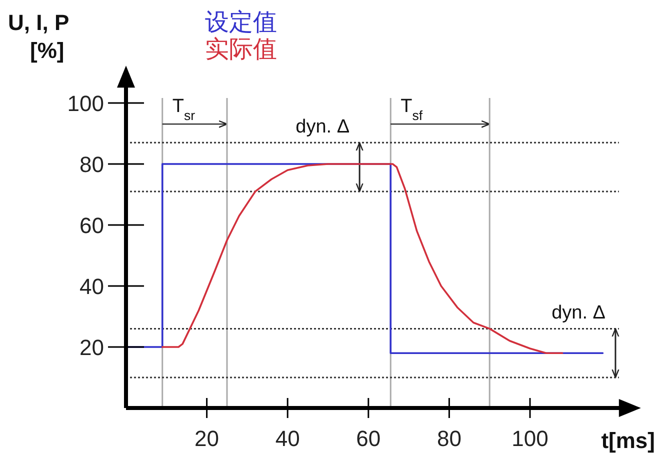  Describe the element at coordinates (39, 36) in the screenshot. I see `y-axis-title: U, I, P [%]` at that location.